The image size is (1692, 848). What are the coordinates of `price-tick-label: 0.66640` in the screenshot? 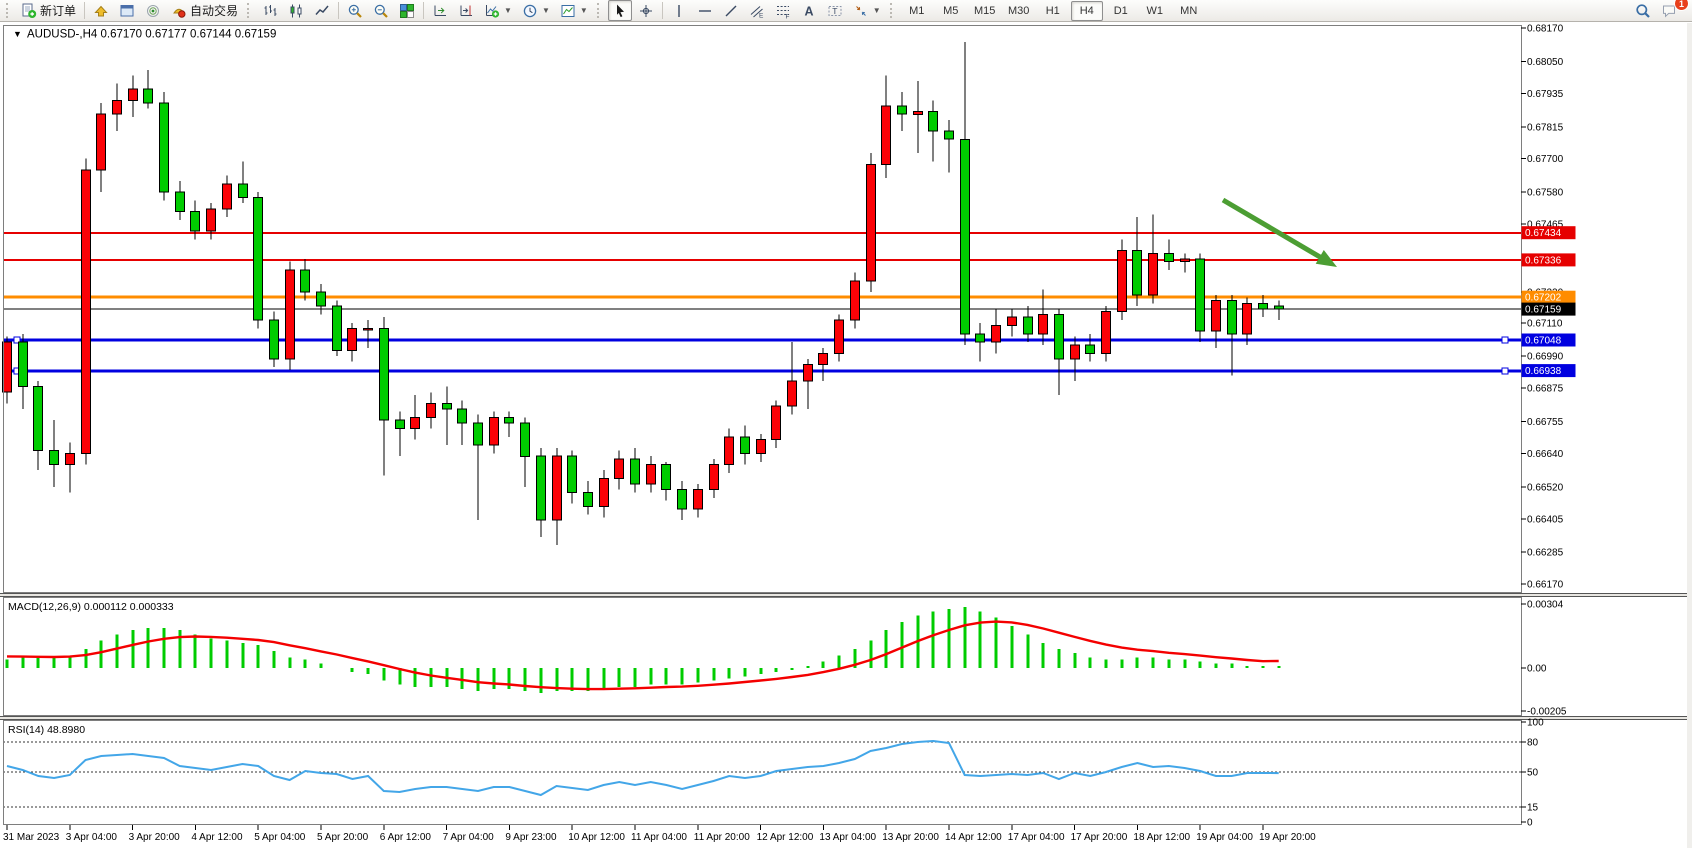 It's located at (1545, 454).